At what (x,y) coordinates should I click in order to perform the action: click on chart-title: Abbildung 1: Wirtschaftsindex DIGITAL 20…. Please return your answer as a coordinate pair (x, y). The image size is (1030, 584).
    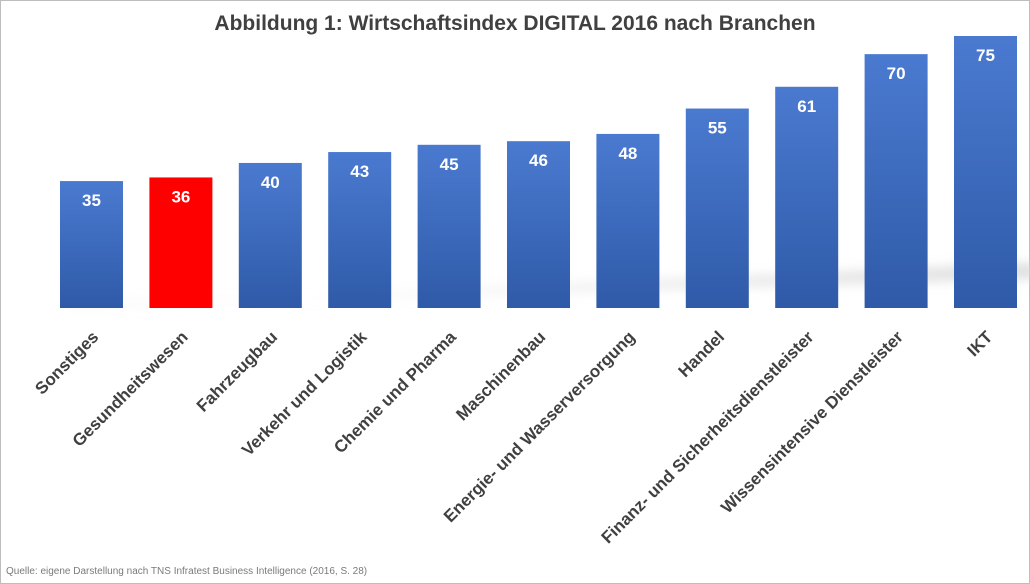
    Looking at the image, I should click on (515, 23).